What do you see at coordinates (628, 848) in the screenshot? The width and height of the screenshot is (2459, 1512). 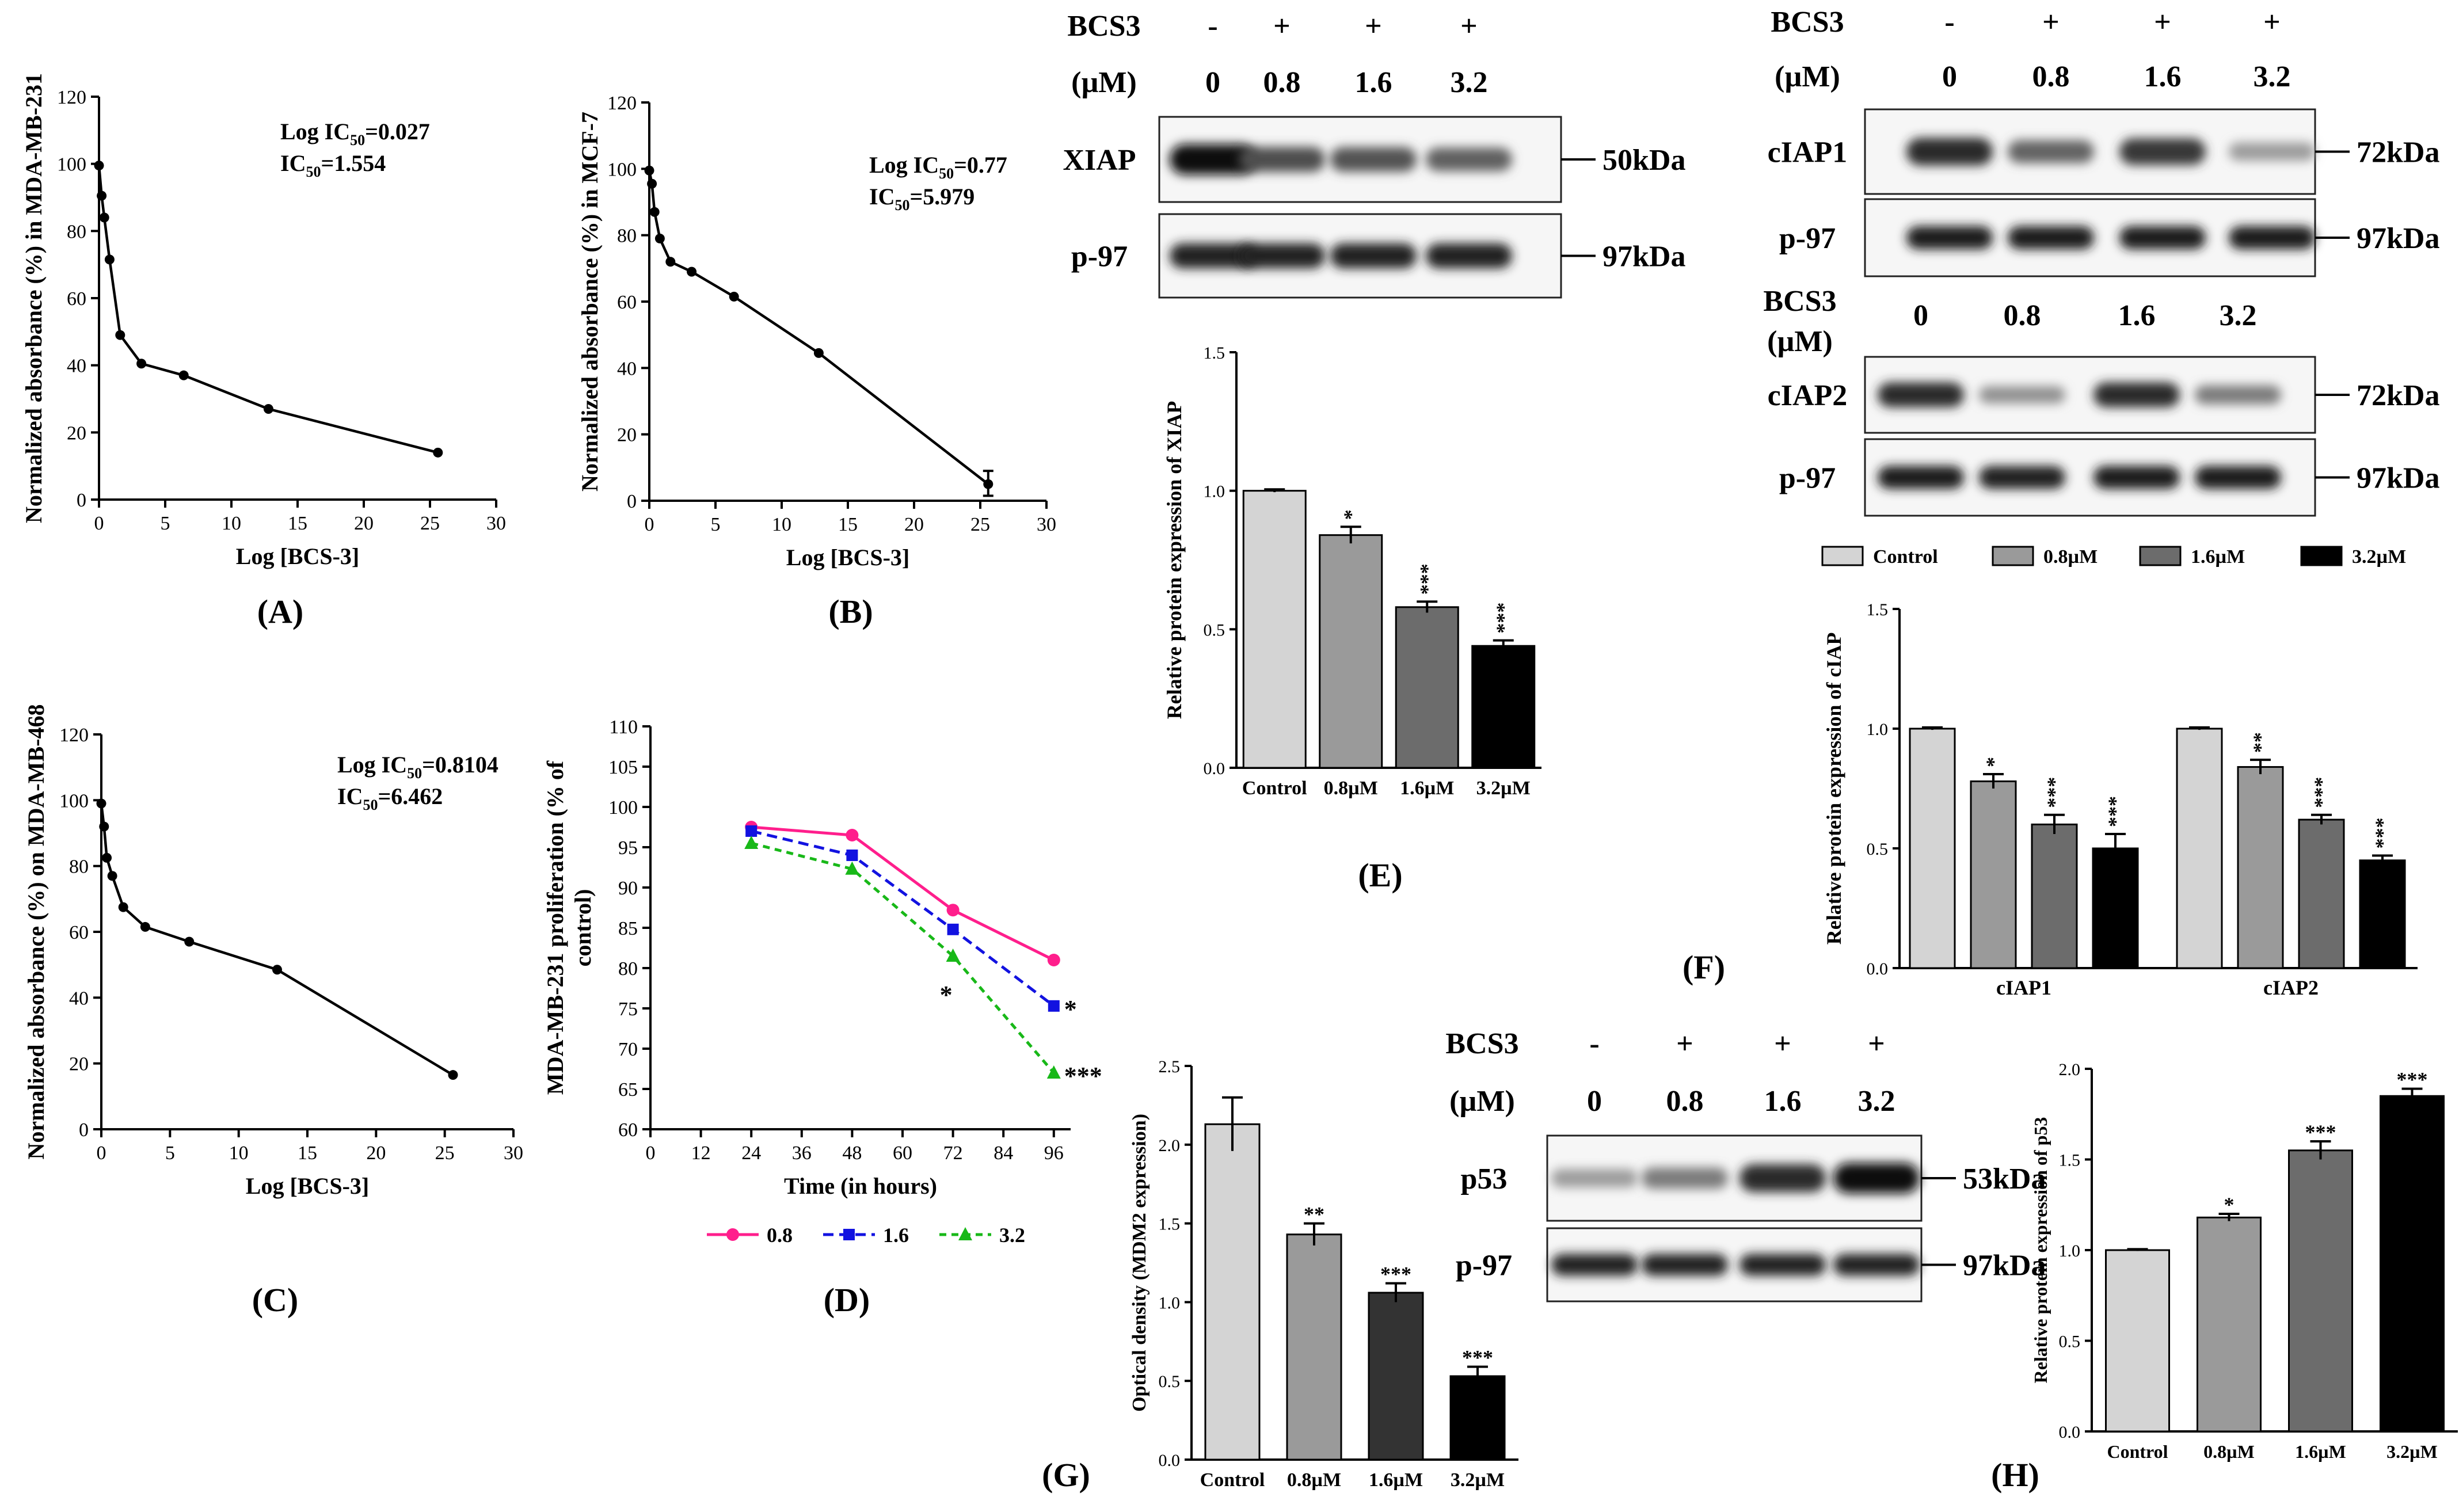 I see `y-tick-label: 95` at bounding box center [628, 848].